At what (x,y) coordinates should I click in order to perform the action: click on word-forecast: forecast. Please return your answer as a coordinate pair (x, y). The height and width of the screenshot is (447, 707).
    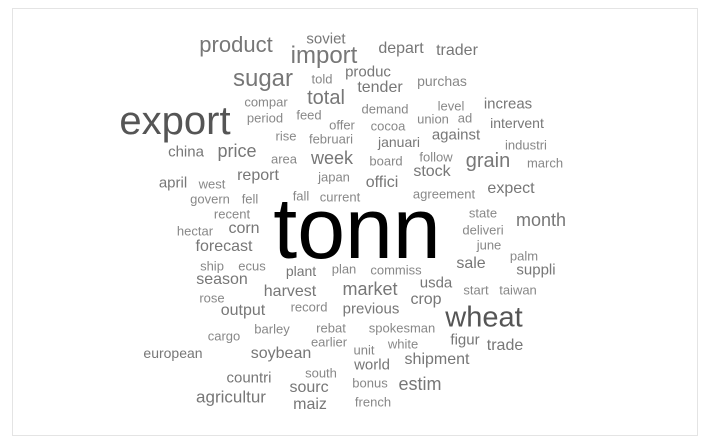
    Looking at the image, I should click on (224, 246).